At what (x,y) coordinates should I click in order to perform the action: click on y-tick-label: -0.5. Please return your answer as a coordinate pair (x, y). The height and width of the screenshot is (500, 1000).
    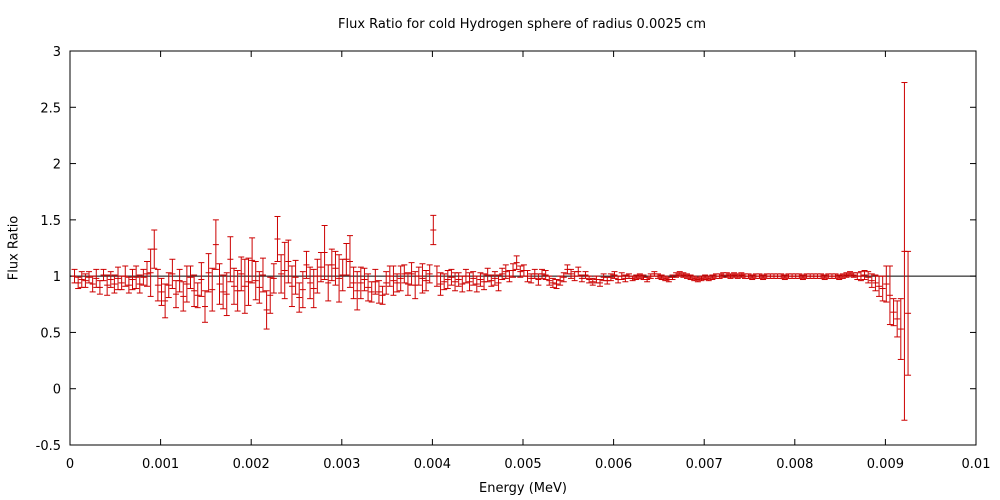
    Looking at the image, I should click on (48, 446).